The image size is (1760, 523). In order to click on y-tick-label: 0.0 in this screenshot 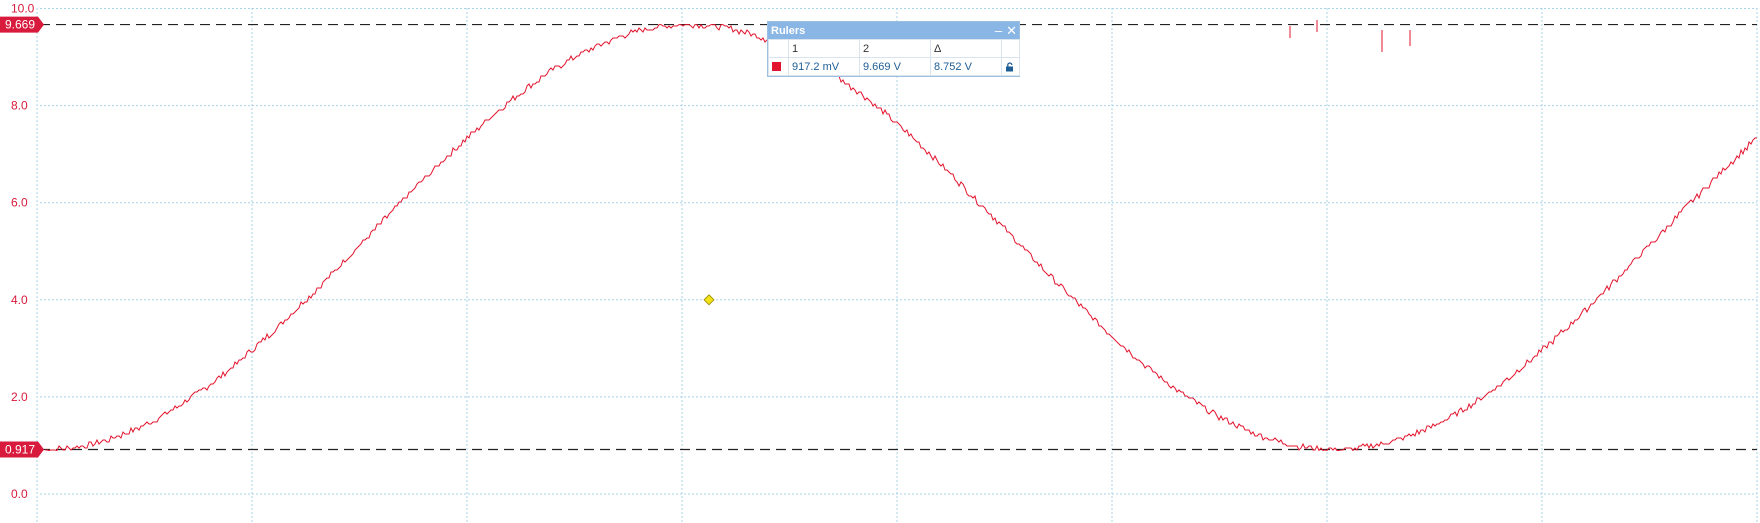, I will do `click(19, 494)`.